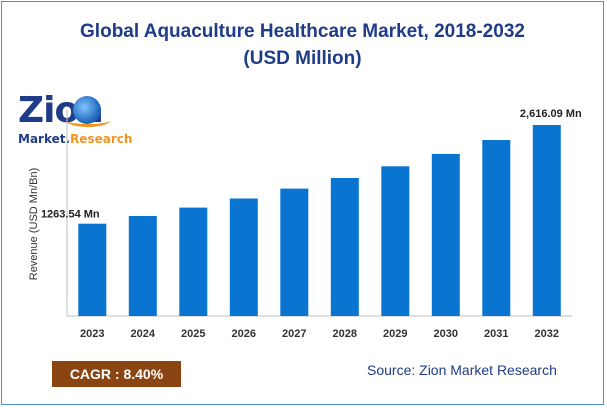  I want to click on bar-2030, so click(445, 234).